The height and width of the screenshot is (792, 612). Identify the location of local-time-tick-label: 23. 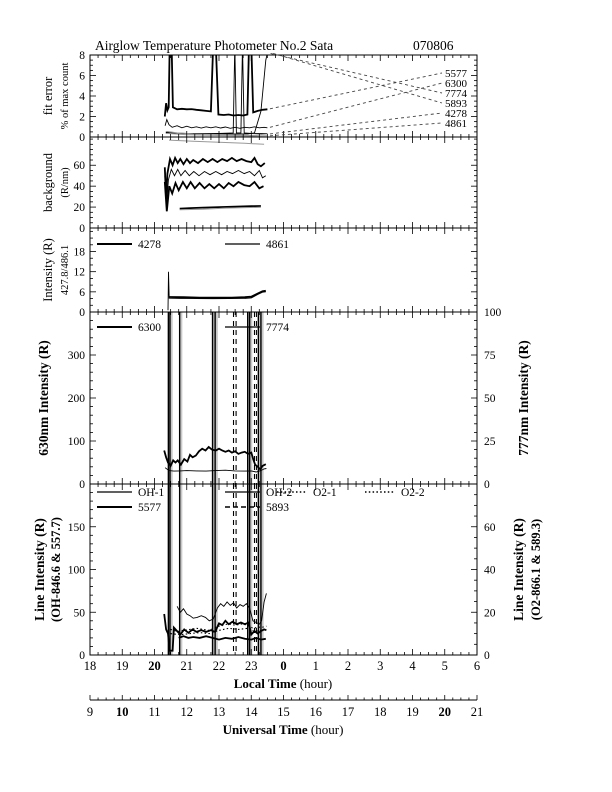
(251, 666).